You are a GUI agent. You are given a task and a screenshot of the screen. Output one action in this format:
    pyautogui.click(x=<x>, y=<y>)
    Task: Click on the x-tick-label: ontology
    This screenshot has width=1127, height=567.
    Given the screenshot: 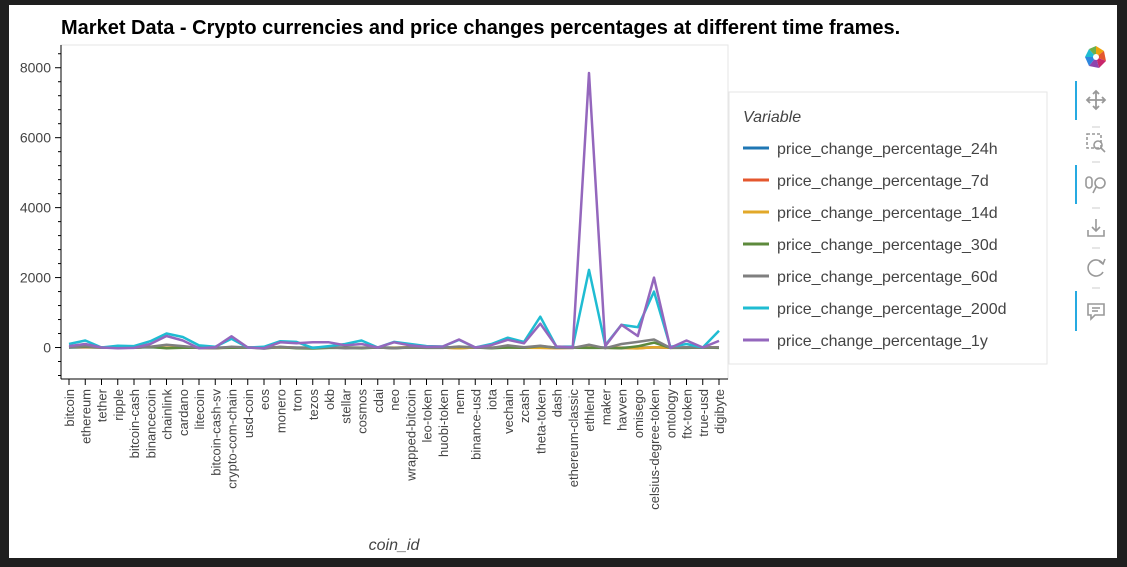 What is the action you would take?
    pyautogui.click(x=670, y=414)
    